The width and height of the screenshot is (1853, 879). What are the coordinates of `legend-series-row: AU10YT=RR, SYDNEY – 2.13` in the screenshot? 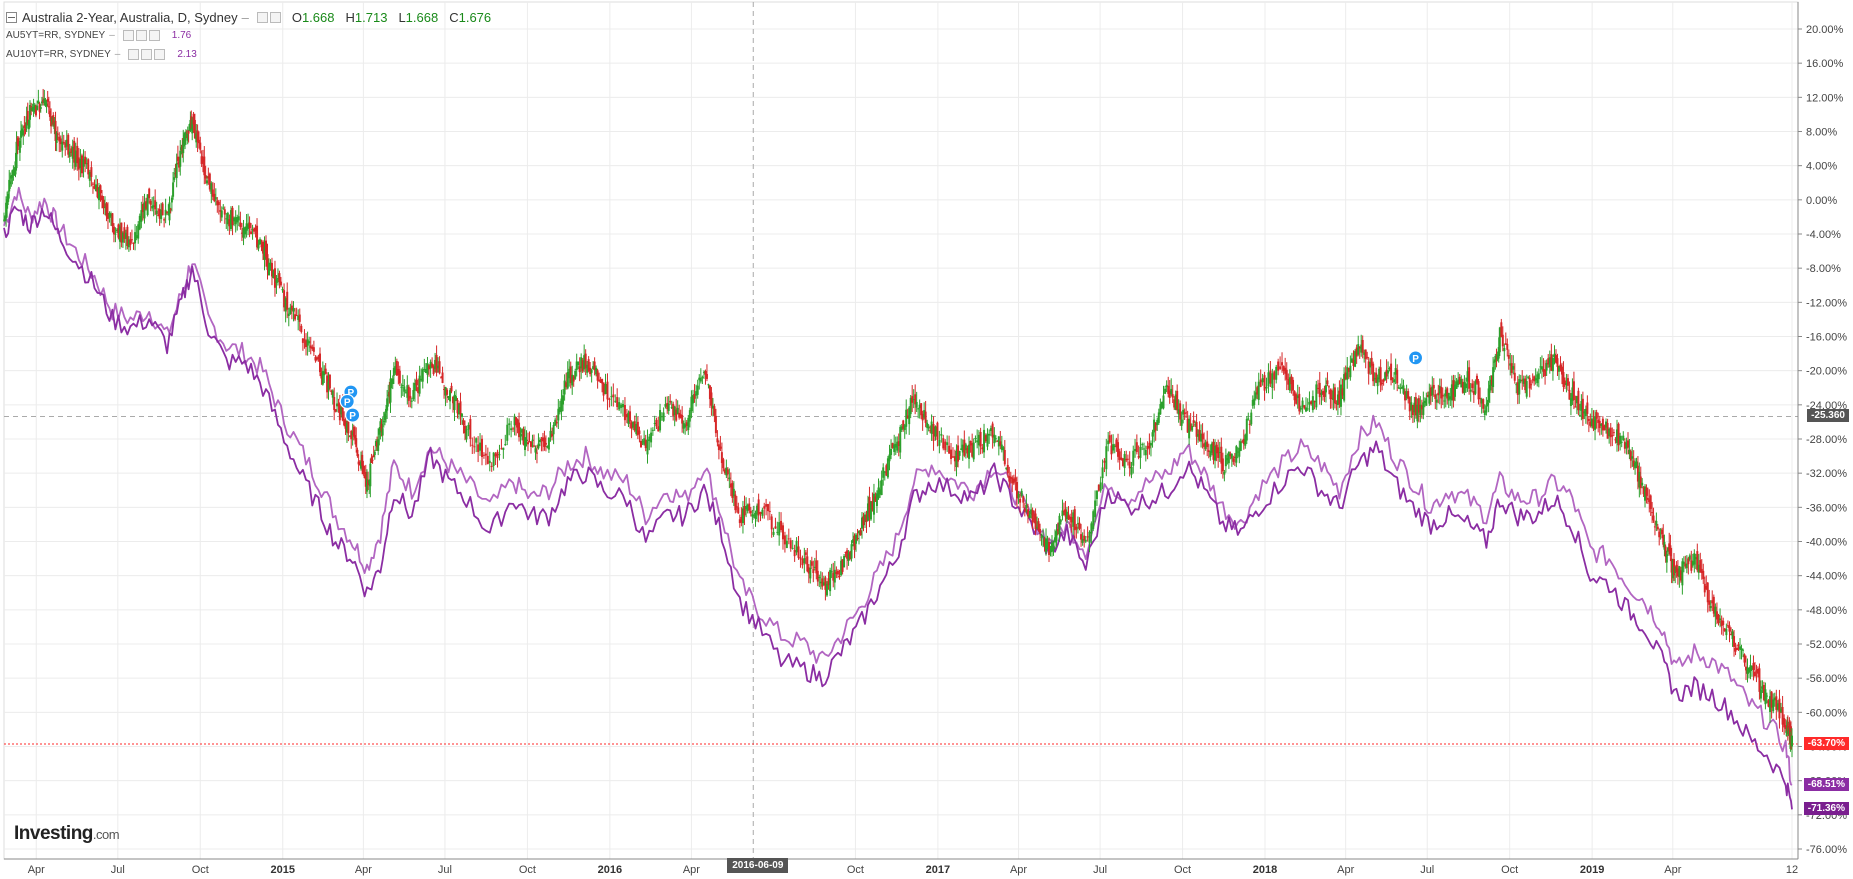 It's located at (252, 54).